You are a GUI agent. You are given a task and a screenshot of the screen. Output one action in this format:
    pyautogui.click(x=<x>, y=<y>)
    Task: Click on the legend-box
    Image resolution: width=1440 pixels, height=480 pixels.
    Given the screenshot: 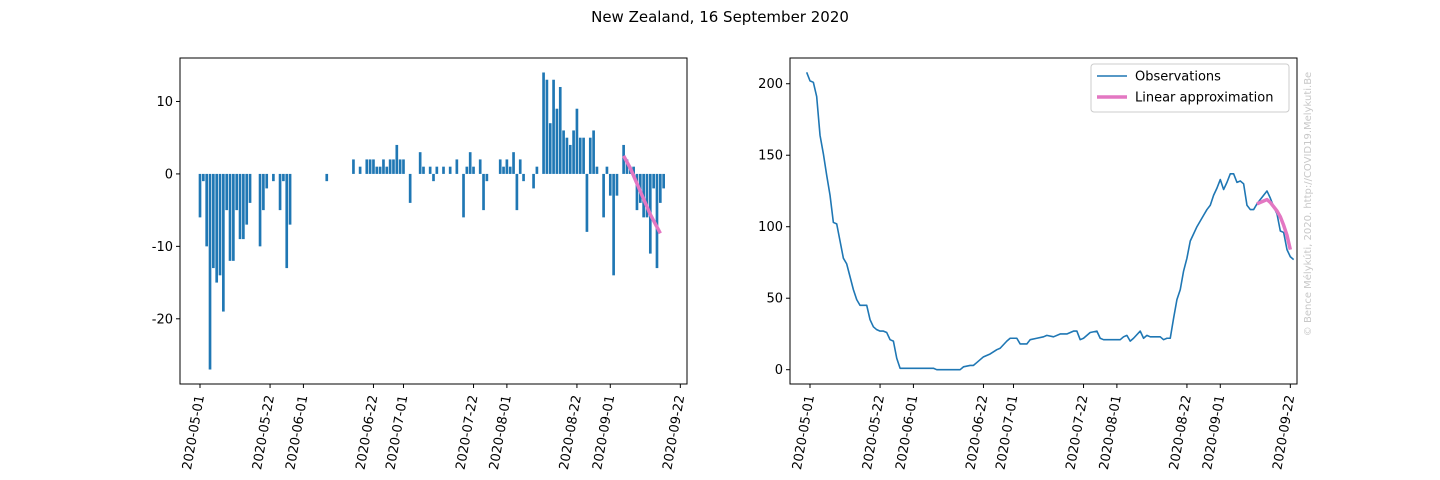 What is the action you would take?
    pyautogui.click(x=1190, y=88)
    